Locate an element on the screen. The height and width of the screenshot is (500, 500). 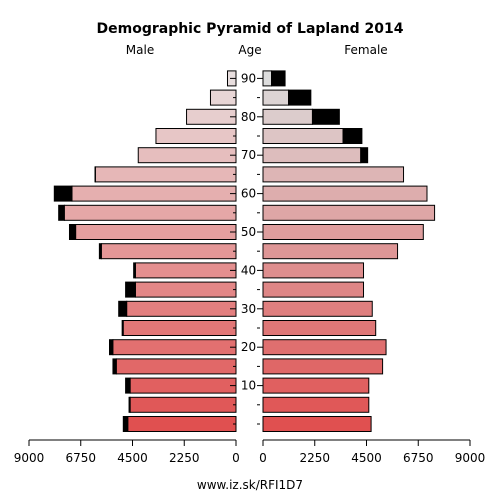
age-tick-label: 90 is located at coordinates (248, 78).